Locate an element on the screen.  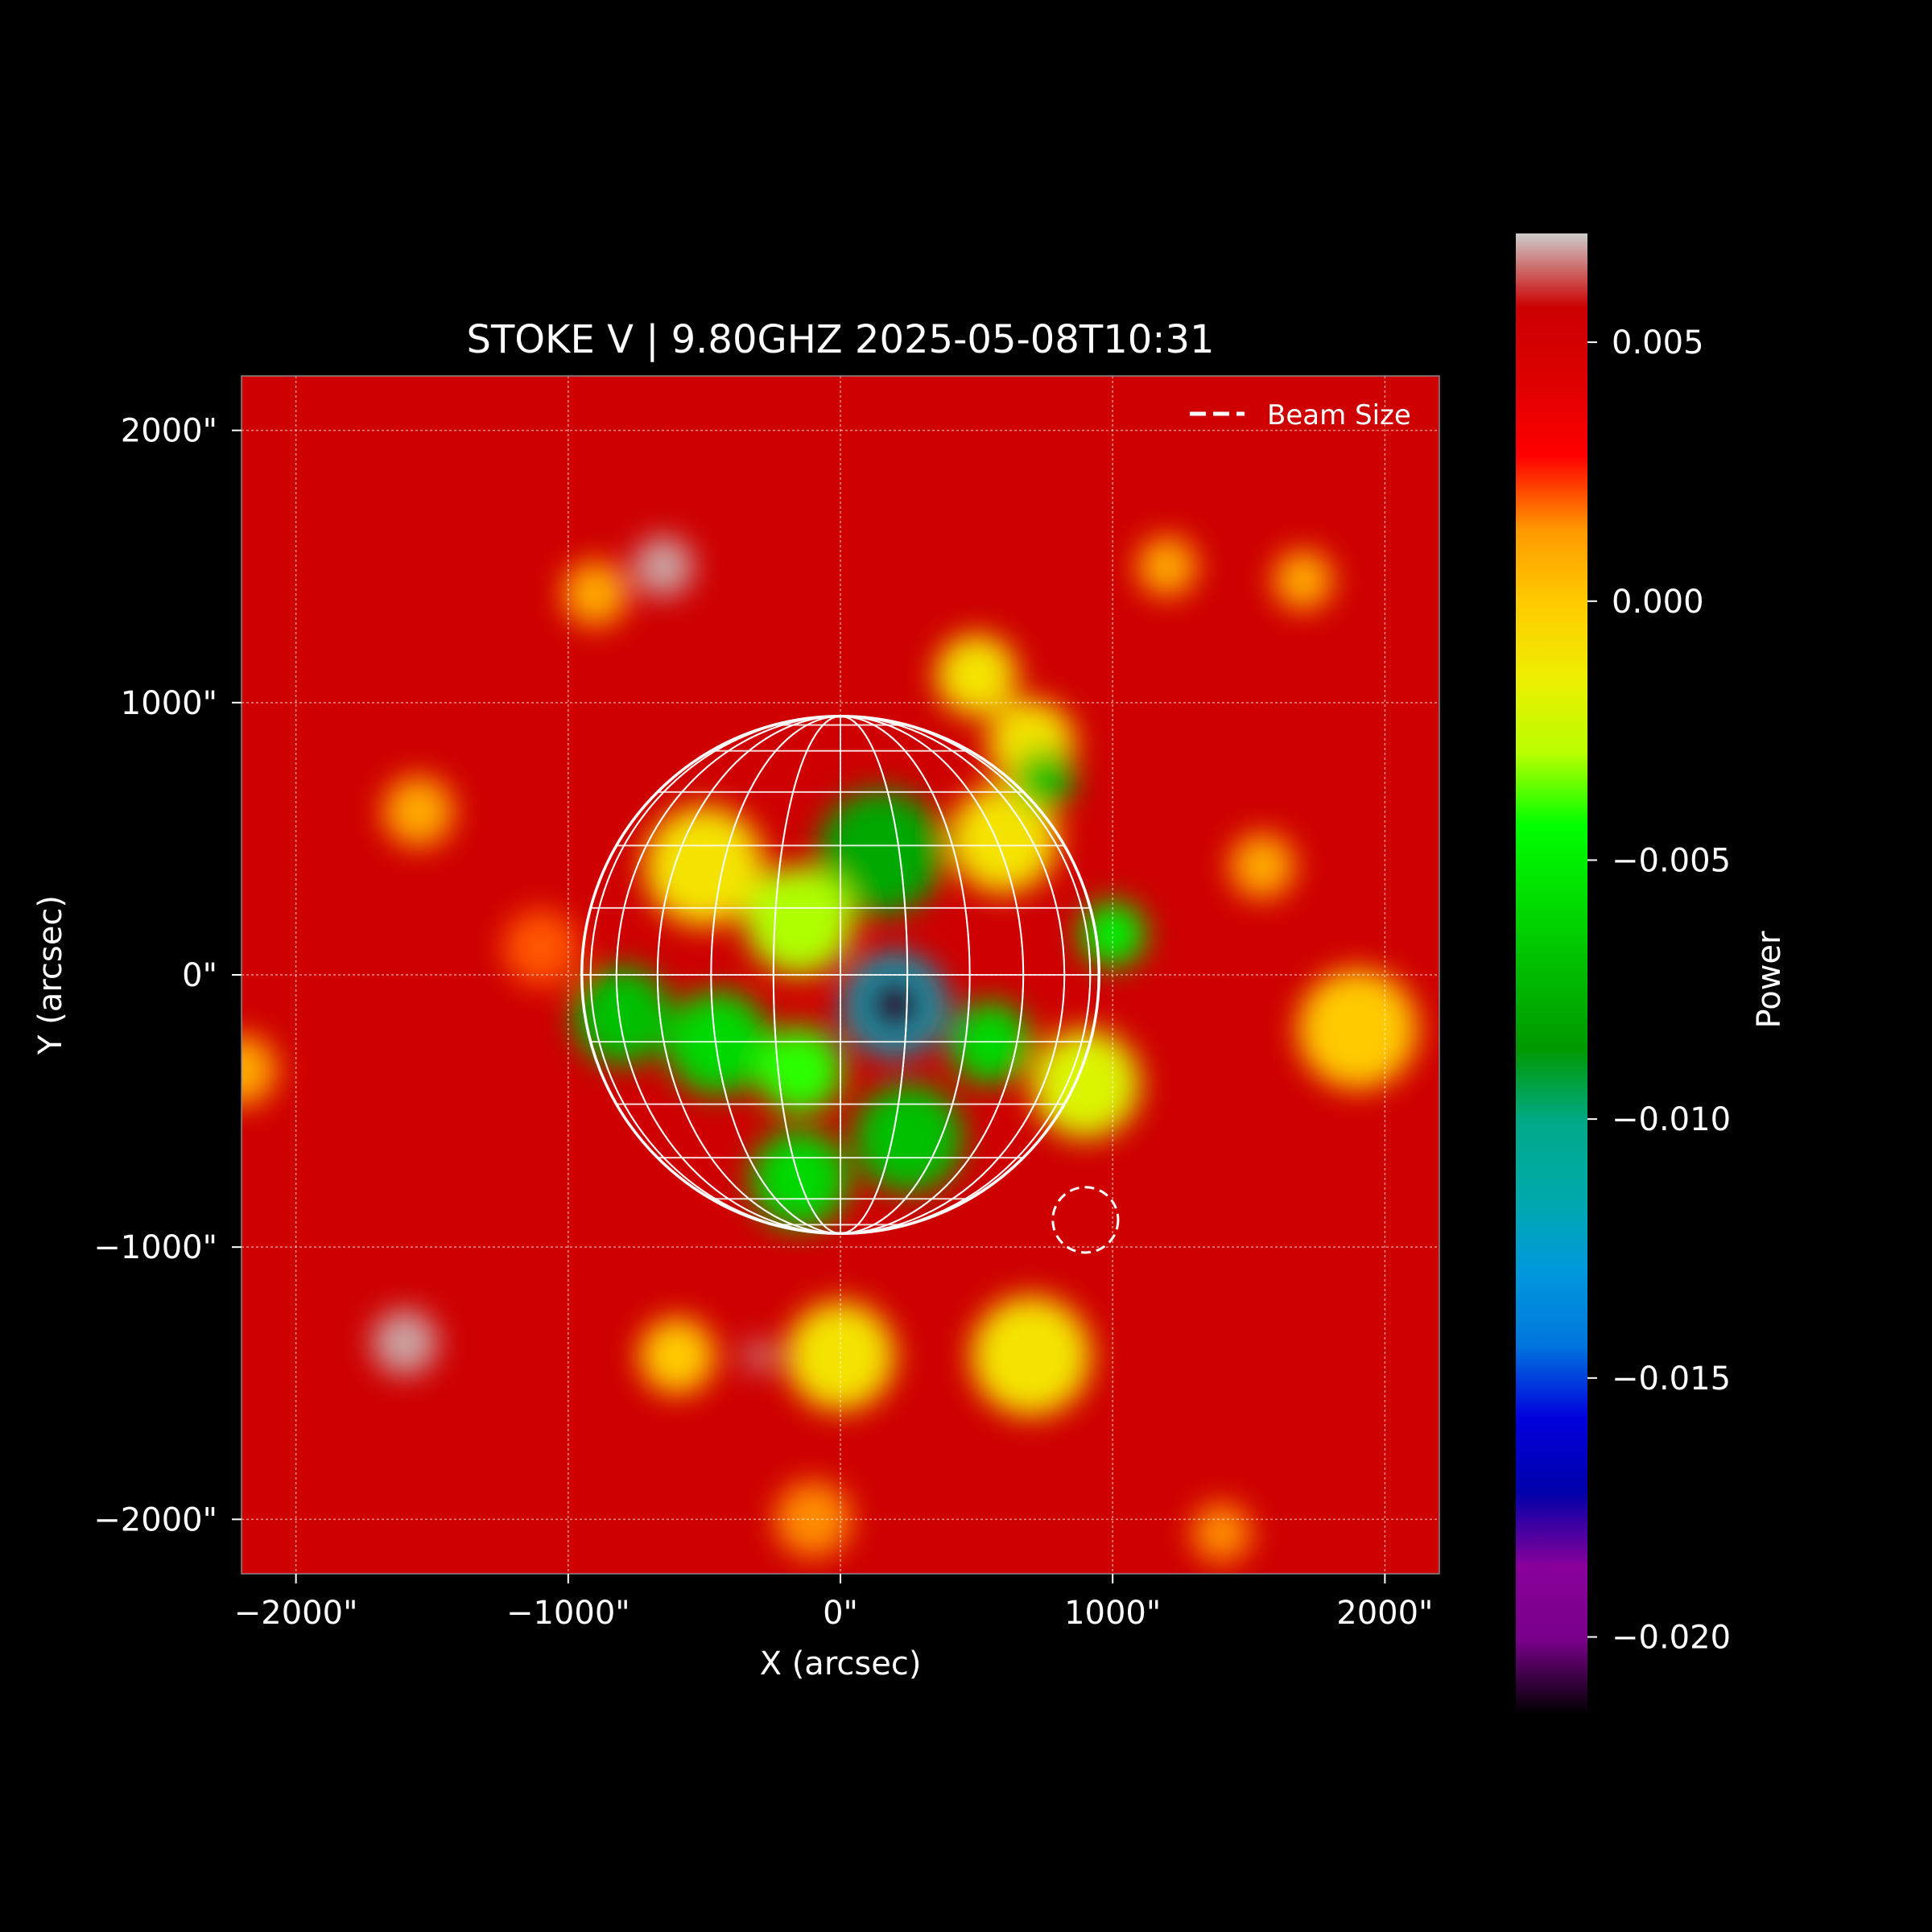
y-tick-label: −2000" is located at coordinates (155, 1519).